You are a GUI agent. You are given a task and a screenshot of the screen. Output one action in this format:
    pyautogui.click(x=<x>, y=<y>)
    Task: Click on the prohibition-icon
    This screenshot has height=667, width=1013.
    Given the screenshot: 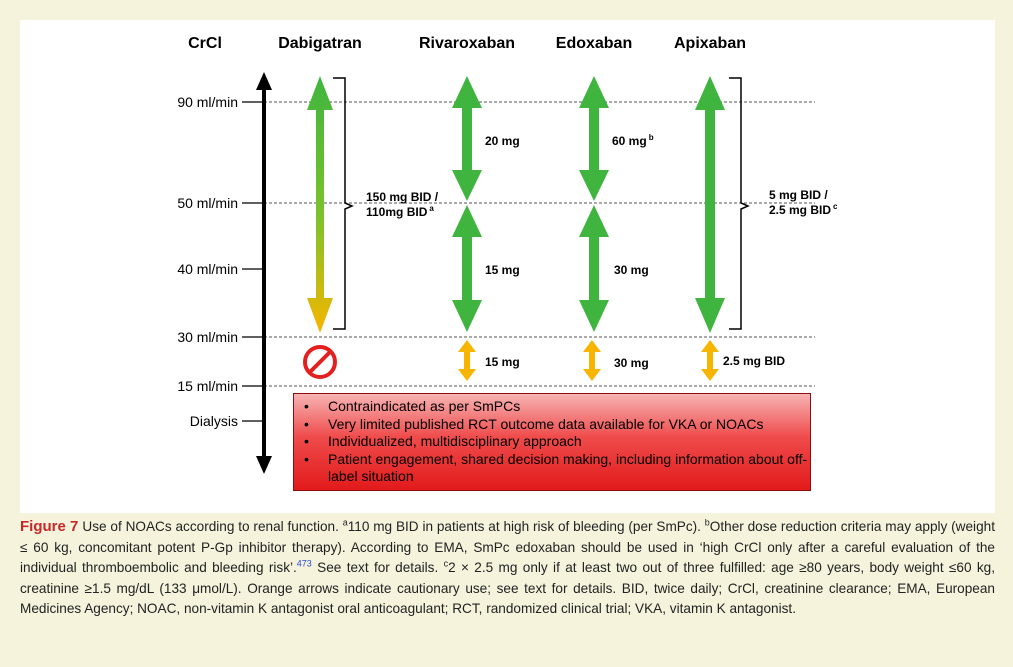 What is the action you would take?
    pyautogui.click(x=320, y=362)
    